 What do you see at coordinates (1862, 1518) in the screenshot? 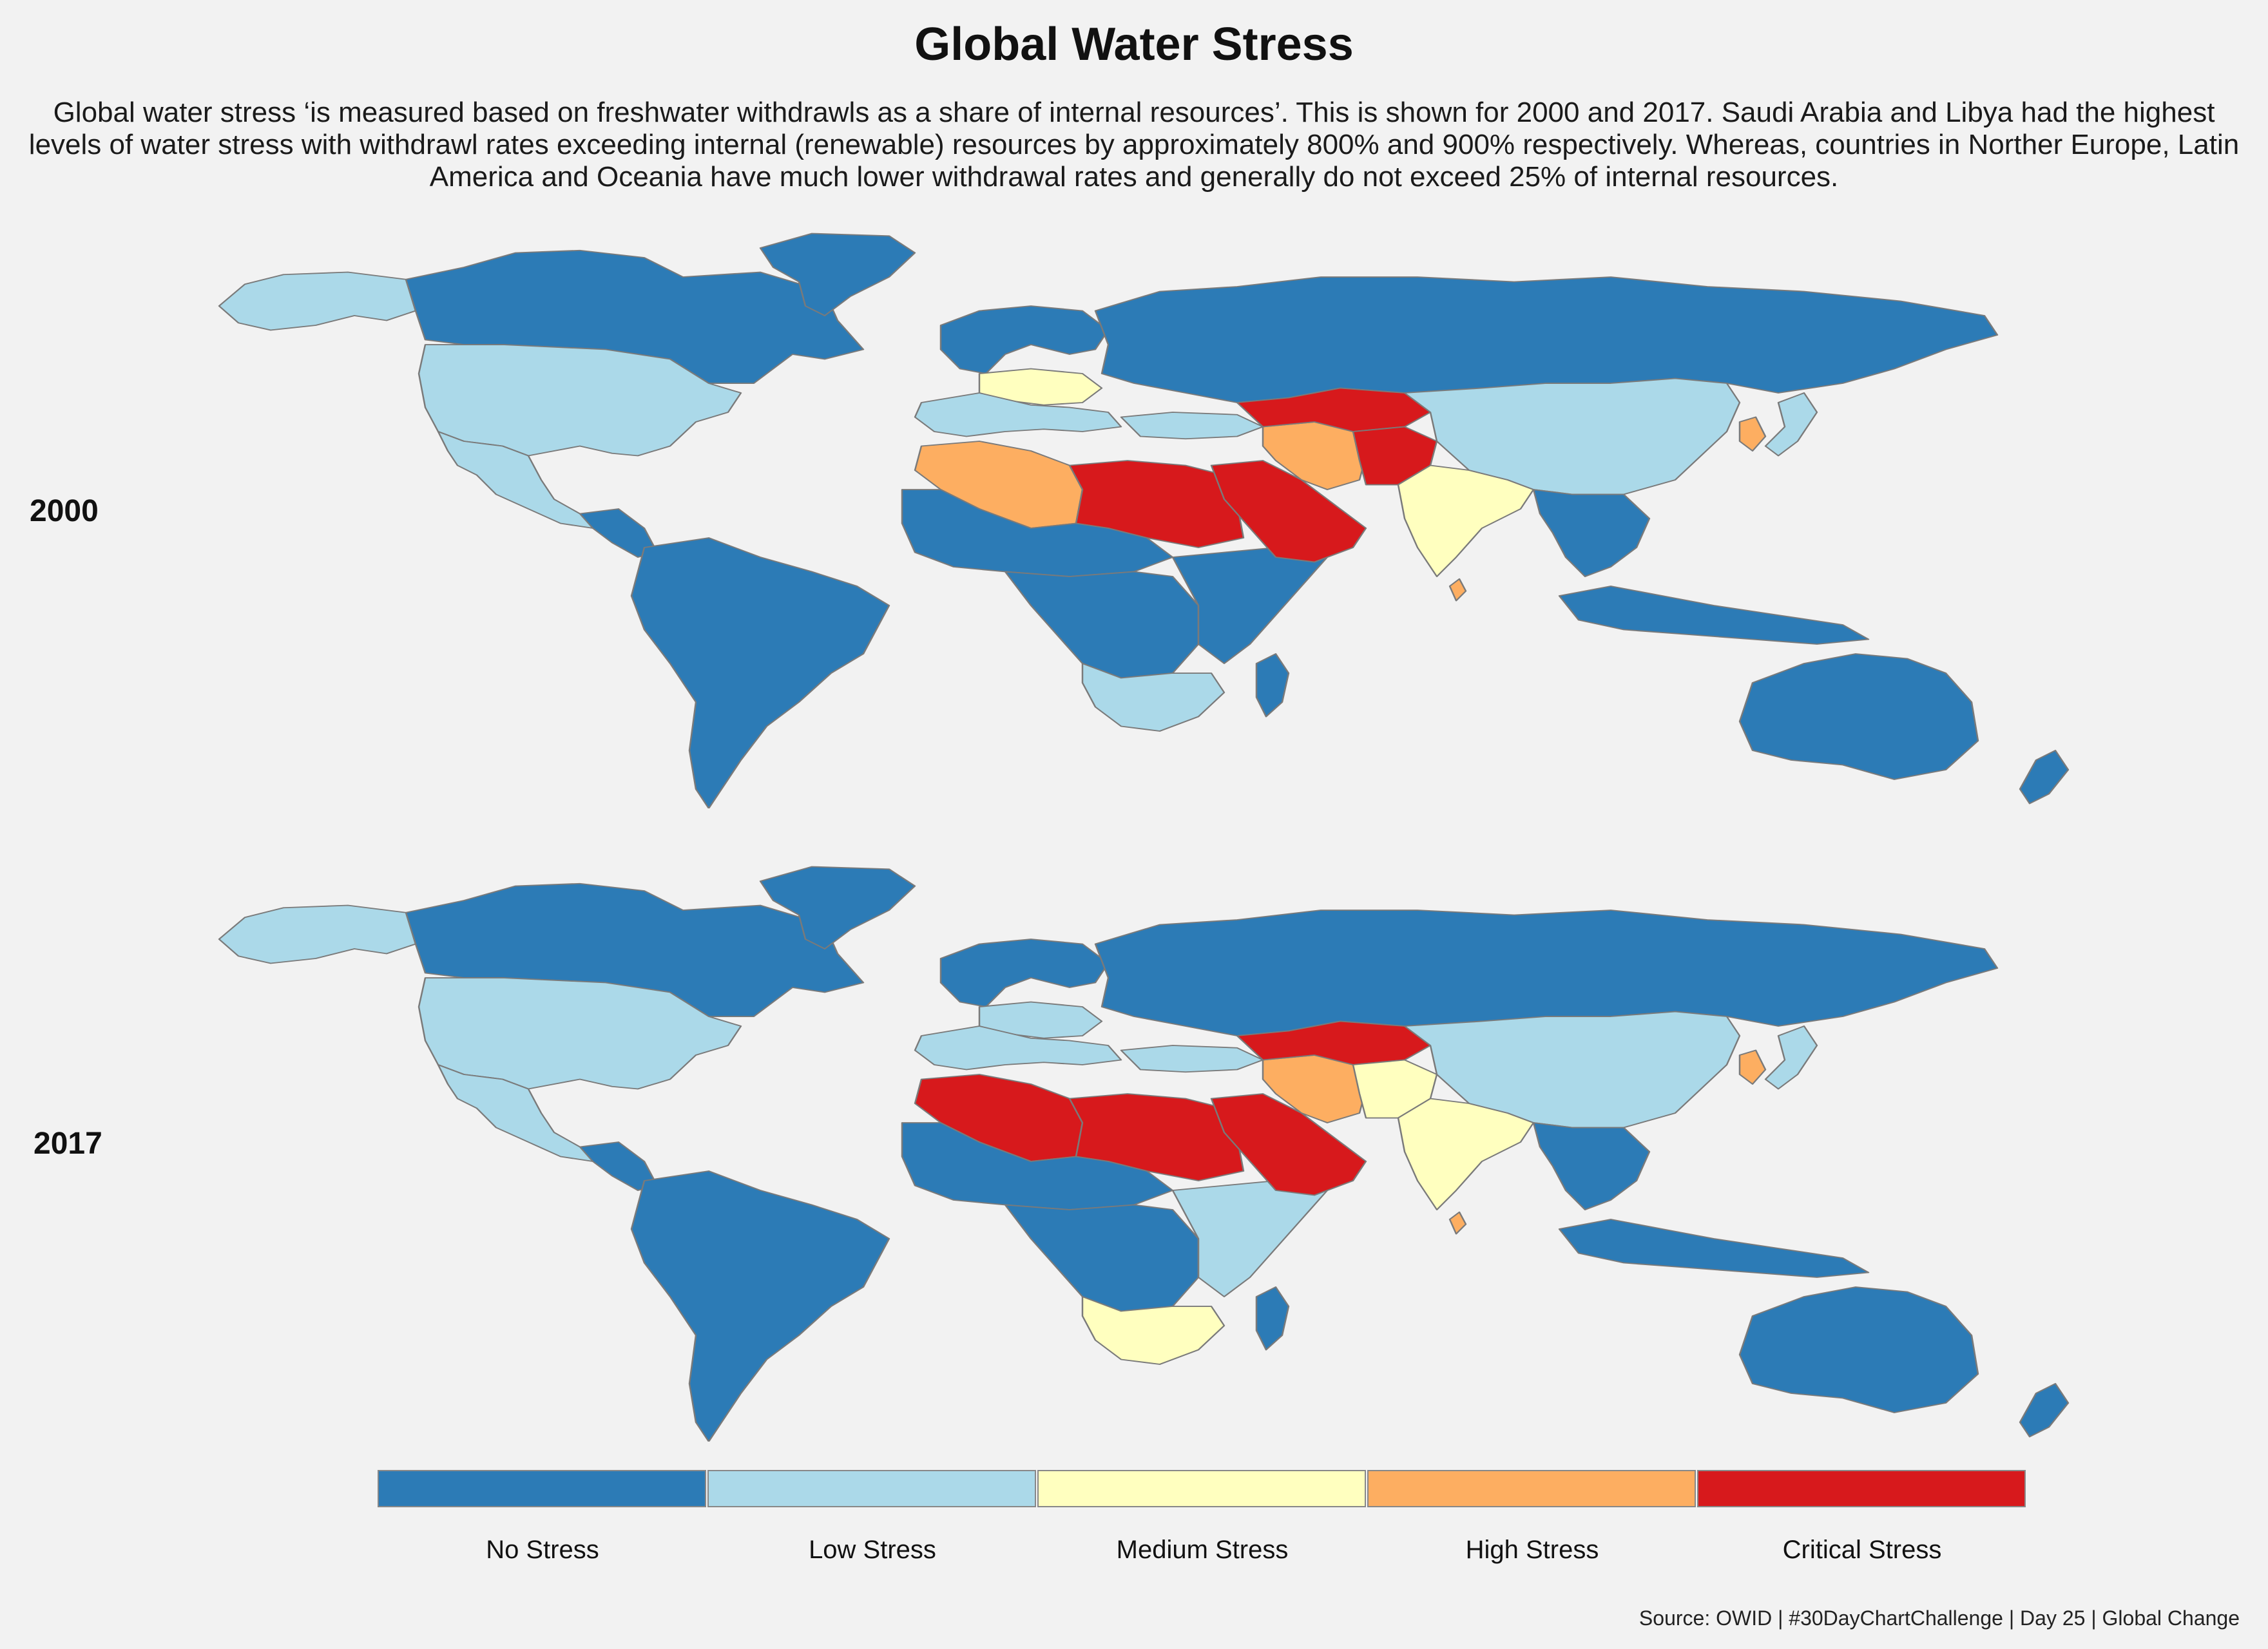
I see `legend-item-critical-stress: Critical Stress` at bounding box center [1862, 1518].